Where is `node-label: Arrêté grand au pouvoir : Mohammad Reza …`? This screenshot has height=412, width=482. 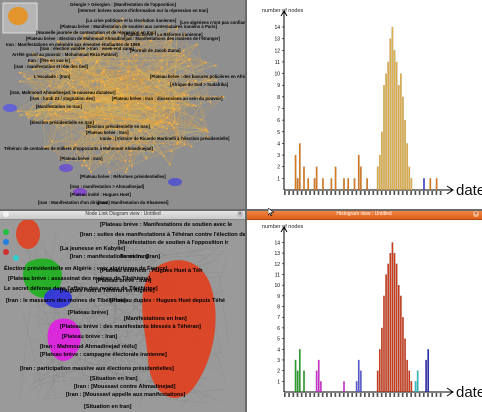
node-label: Arrêté grand au pouvoir : Mohammad Reza … is located at coordinates (65, 54).